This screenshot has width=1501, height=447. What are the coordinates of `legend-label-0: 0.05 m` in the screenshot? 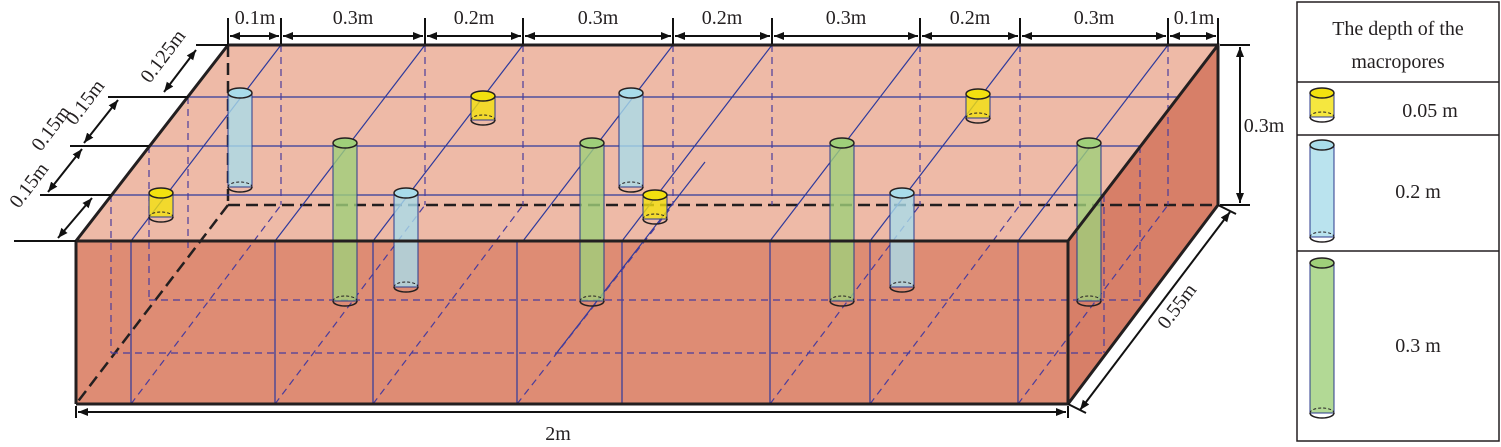 It's located at (1430, 111).